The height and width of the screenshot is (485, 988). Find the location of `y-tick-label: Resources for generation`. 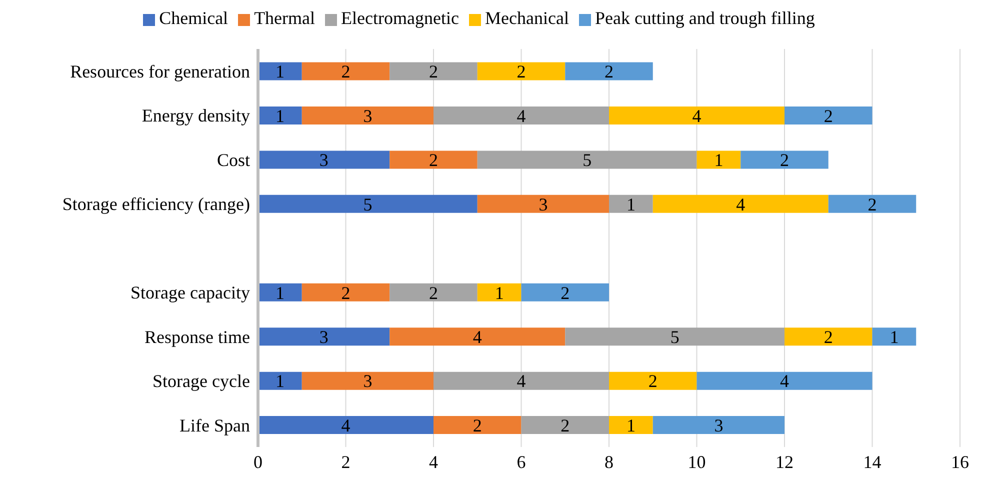

y-tick-label: Resources for generation is located at coordinates (160, 72).